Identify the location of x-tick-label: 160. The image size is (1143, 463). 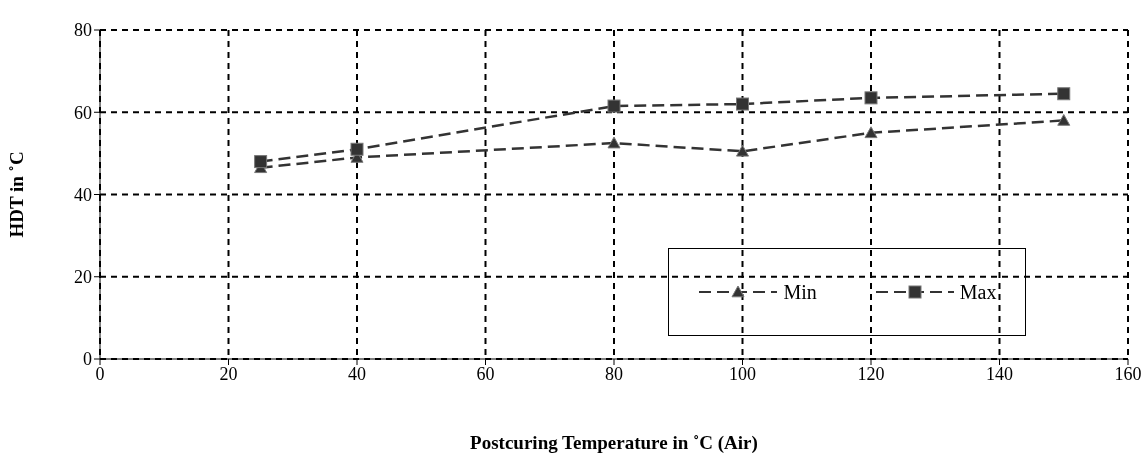
(1128, 373).